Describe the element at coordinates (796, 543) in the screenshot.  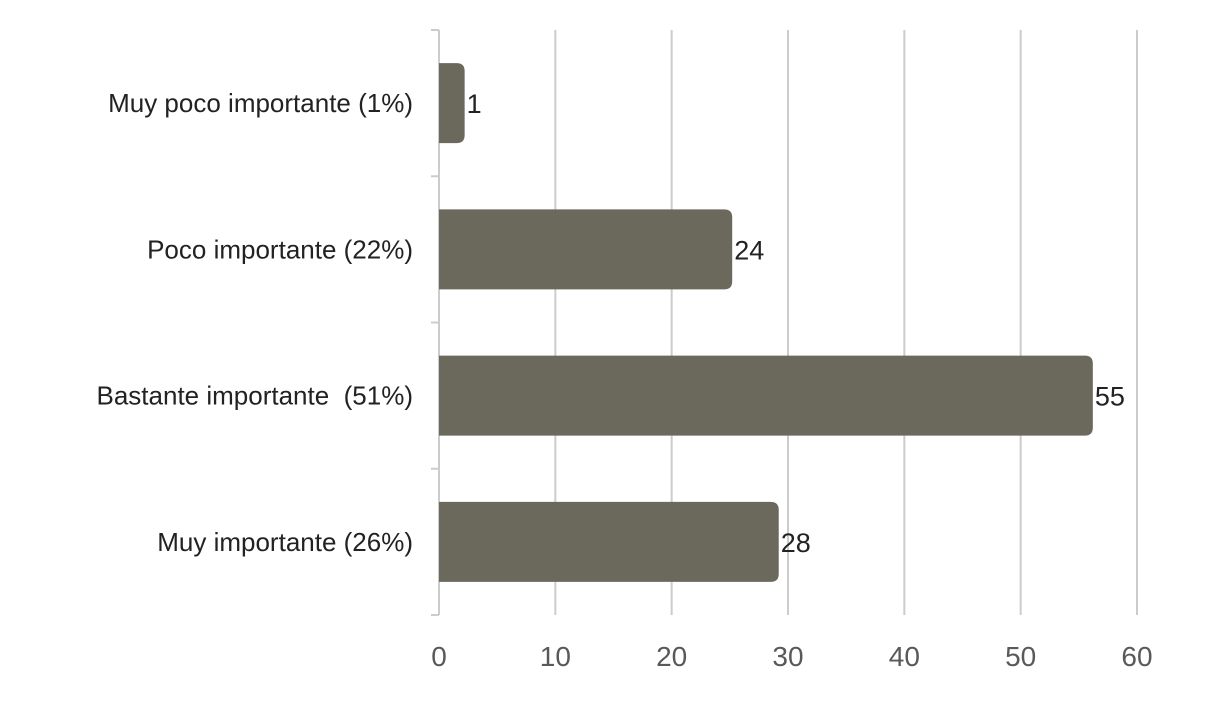
I see `data-label: 28` at that location.